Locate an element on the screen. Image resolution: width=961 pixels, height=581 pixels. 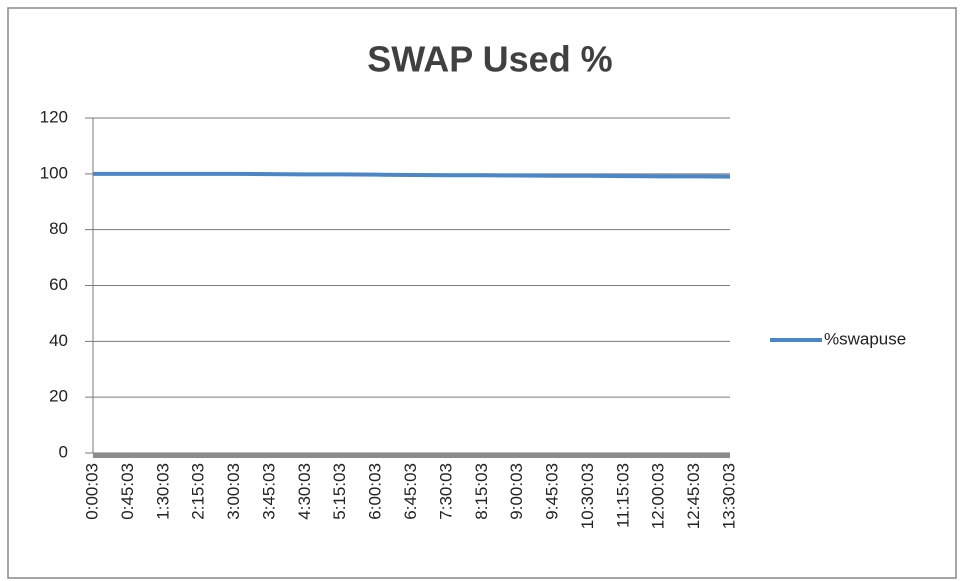
y-tick-label: 20 is located at coordinates (58, 396).